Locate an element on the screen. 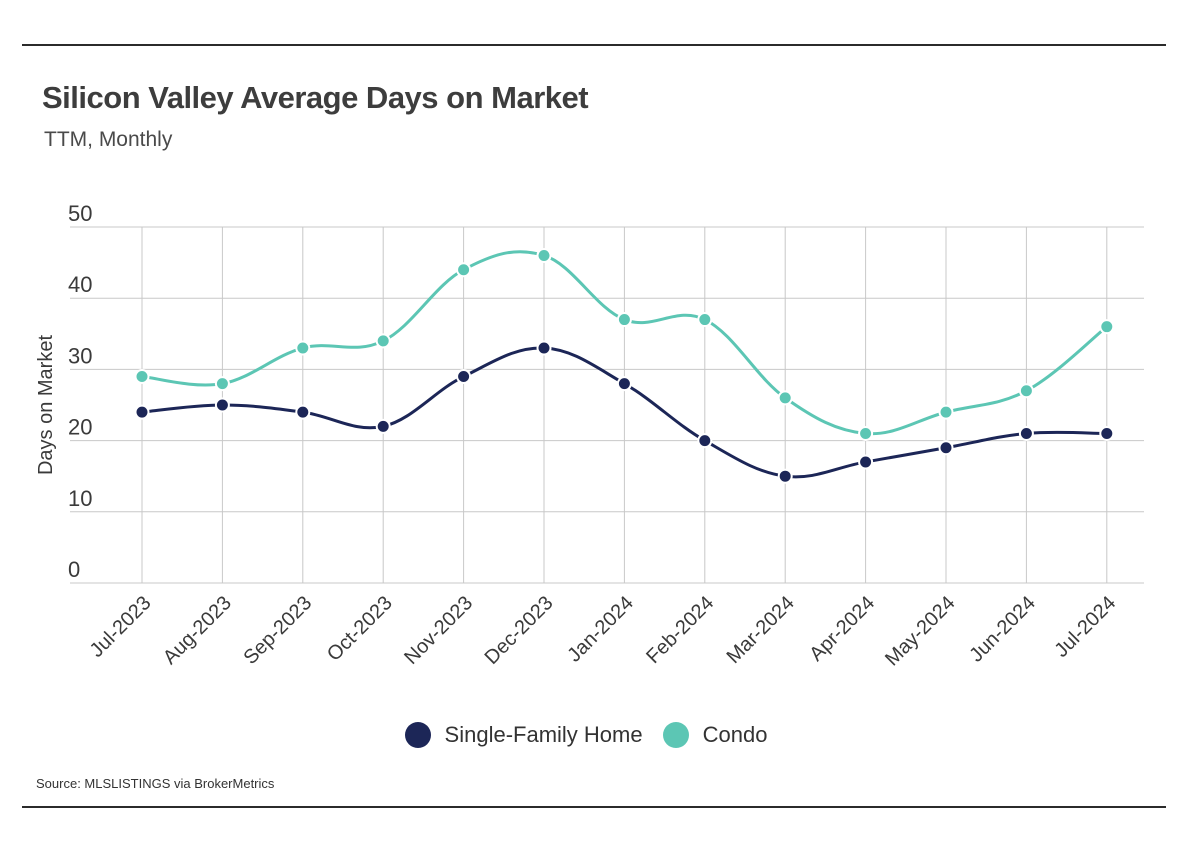 The width and height of the screenshot is (1184, 848). bottom-rule is located at coordinates (594, 807).